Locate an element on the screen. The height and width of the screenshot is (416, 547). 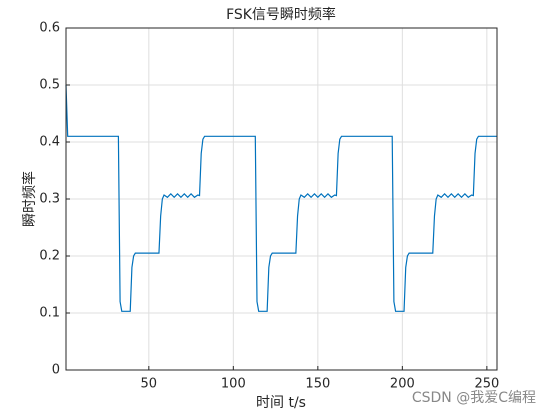
x-tick-label: 150 is located at coordinates (317, 384).